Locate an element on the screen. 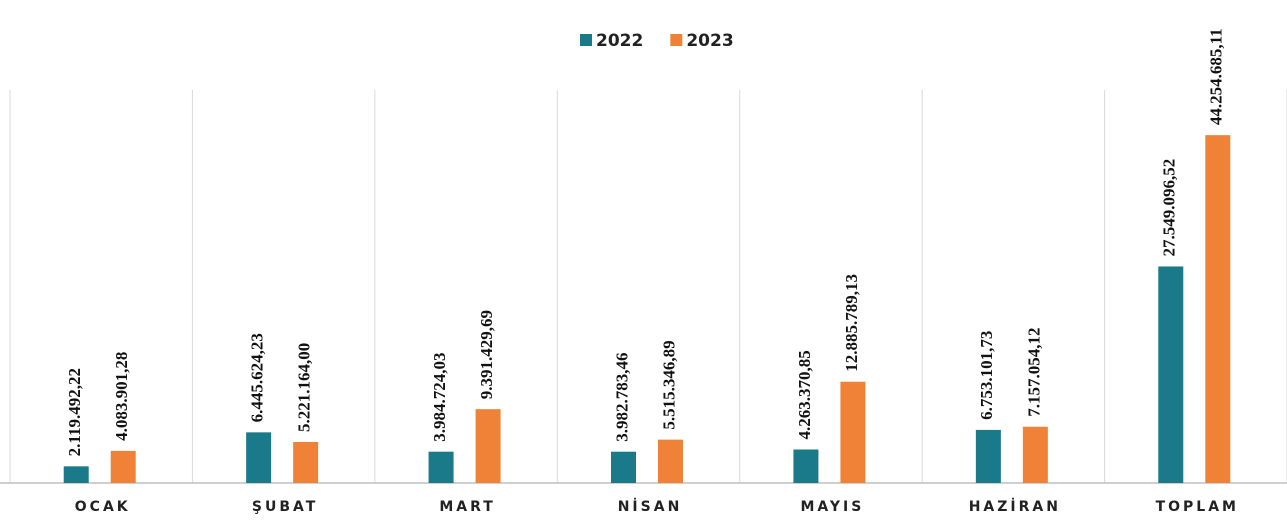 Image resolution: width=1287 pixels, height=527 pixels. x-tick-label: ŞUBAT is located at coordinates (285, 507).